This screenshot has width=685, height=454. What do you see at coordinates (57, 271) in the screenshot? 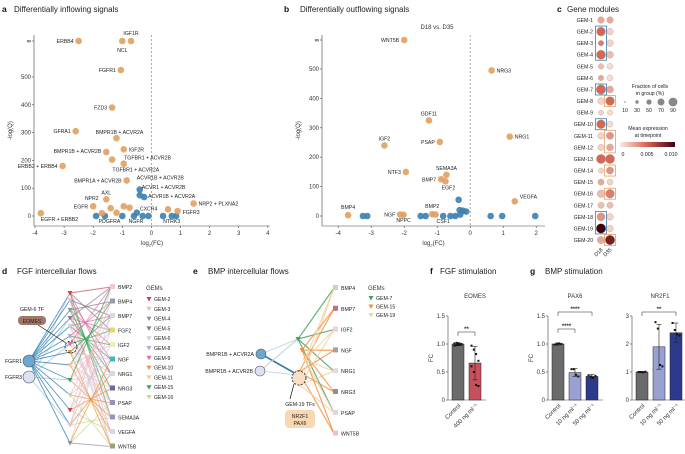
I see `panel-d-title: FGF intercellular flows` at bounding box center [57, 271].